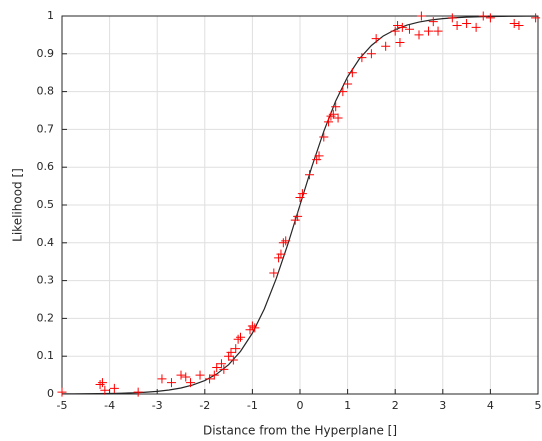  What do you see at coordinates (62, 405) in the screenshot?
I see `x-tick-label: -5` at bounding box center [62, 405].